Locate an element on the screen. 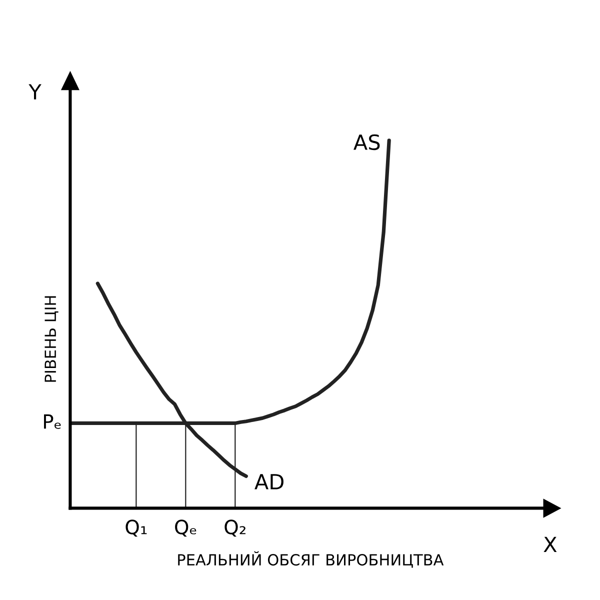  x-axis-title: РЕАЛЬНИЙ ОБСЯГ ВИРОБНИЦТВА is located at coordinates (311, 559).